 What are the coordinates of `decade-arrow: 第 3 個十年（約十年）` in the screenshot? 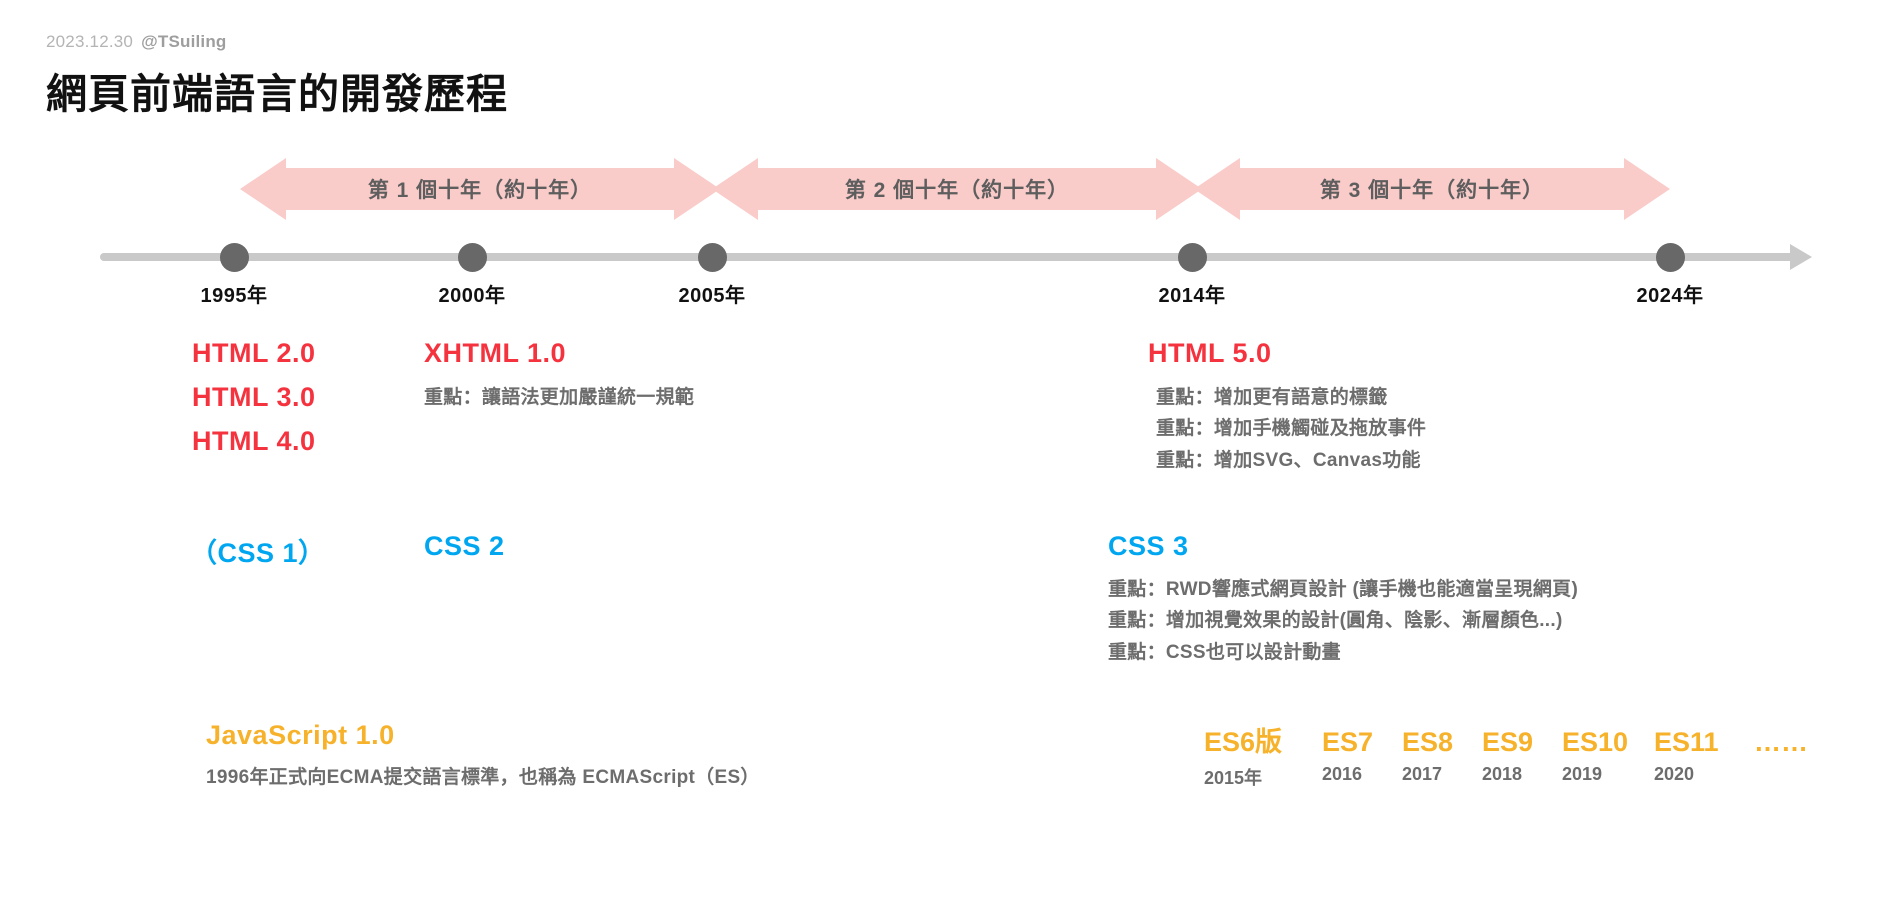 It's located at (1432, 189).